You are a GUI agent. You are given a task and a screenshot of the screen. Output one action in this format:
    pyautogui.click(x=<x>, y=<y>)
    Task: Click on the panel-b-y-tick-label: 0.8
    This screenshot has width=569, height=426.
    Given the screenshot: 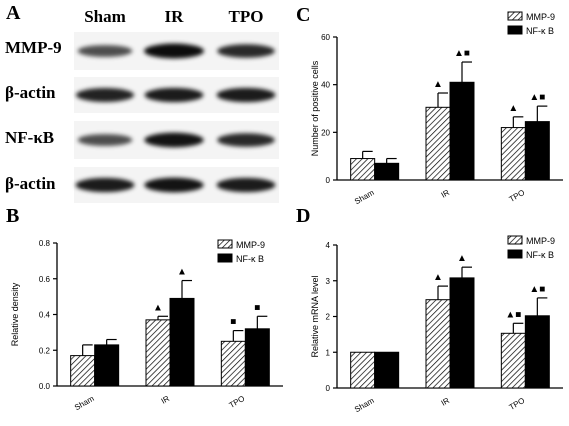 What is the action you would take?
    pyautogui.click(x=45, y=243)
    